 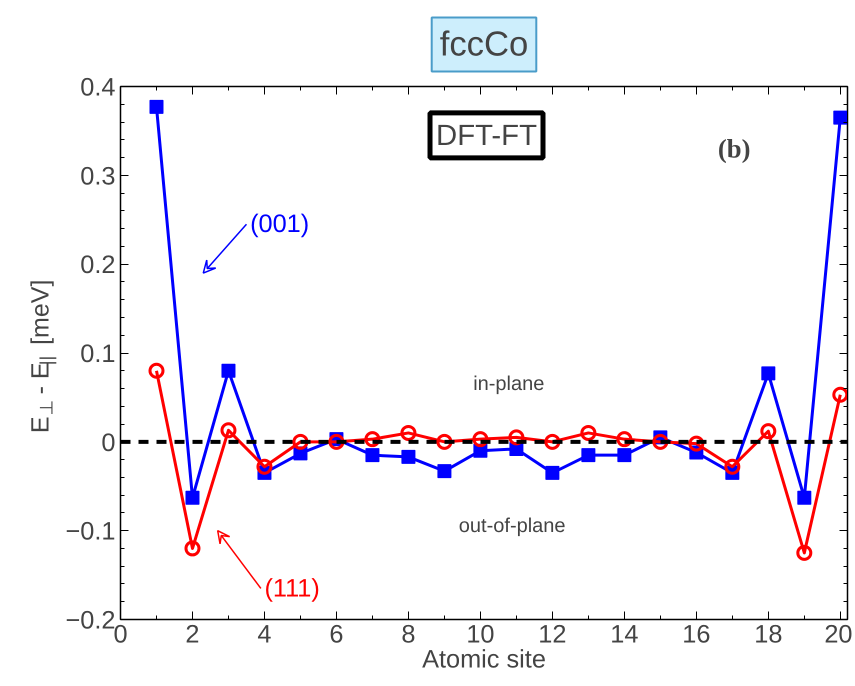 What do you see at coordinates (336, 634) in the screenshot?
I see `x-tick-label: 6` at bounding box center [336, 634].